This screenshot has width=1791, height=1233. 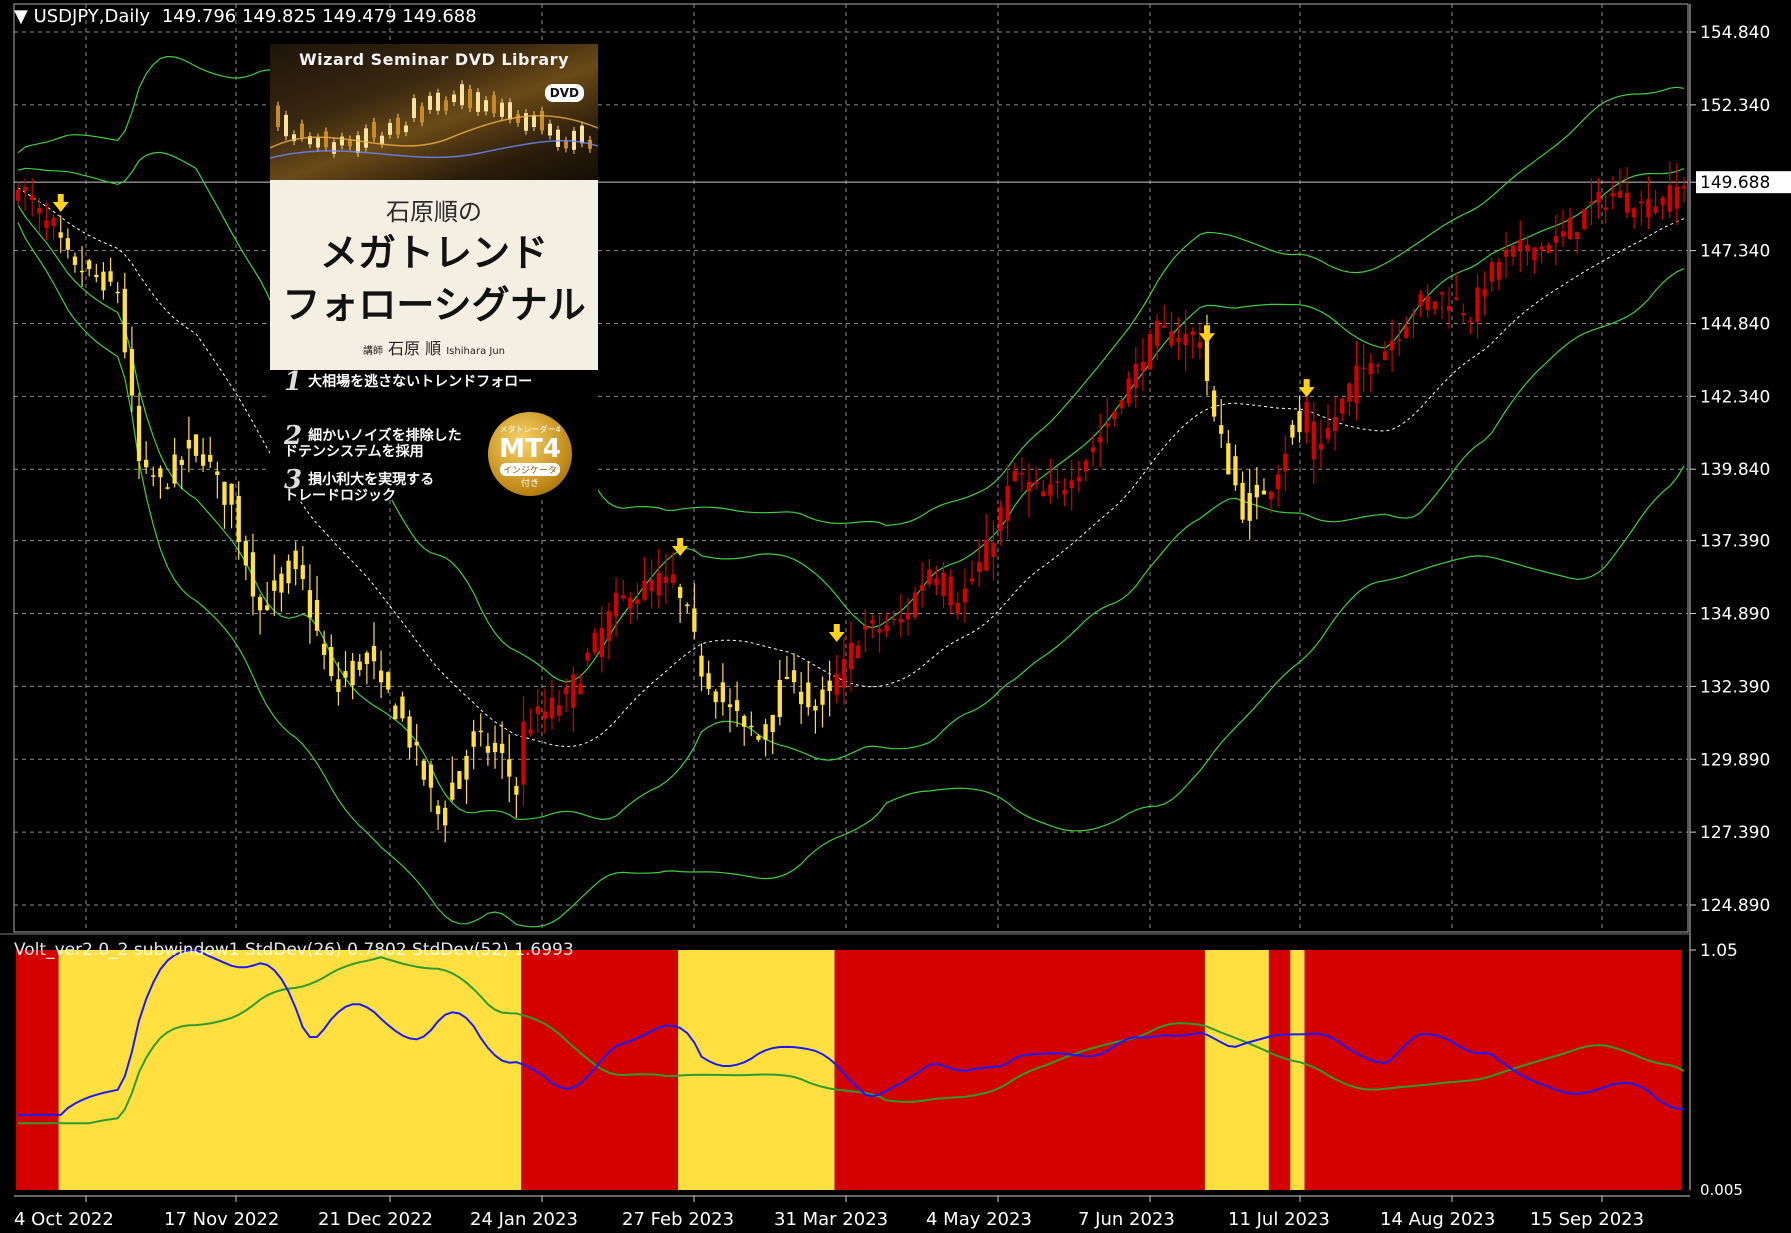 What do you see at coordinates (979, 1219) in the screenshot?
I see `xtick-label: 4 May 2023` at bounding box center [979, 1219].